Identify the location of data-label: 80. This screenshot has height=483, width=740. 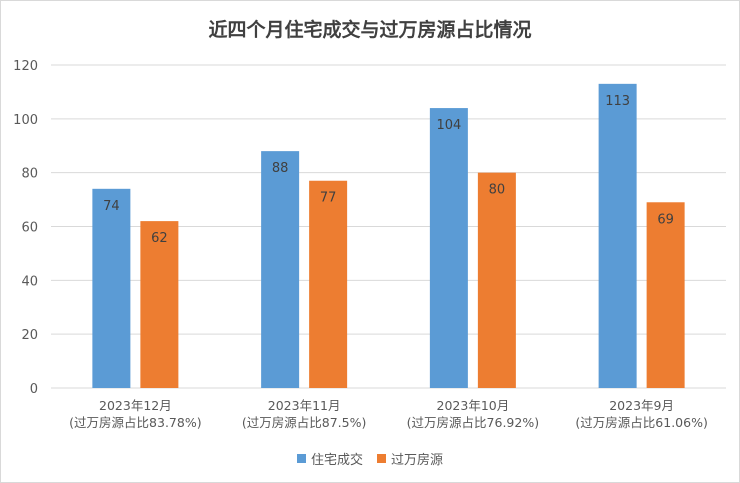
(497, 190).